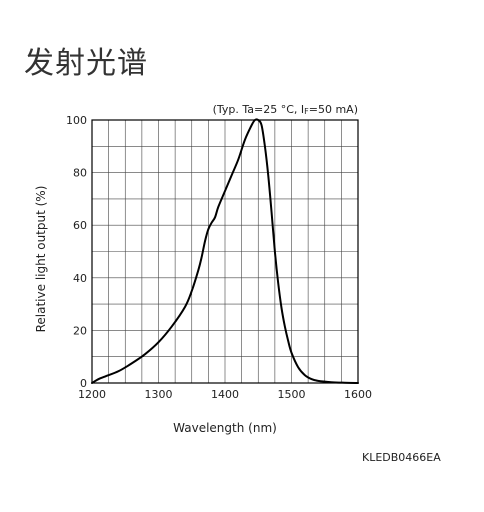 This screenshot has height=512, width=484. What do you see at coordinates (92, 394) in the screenshot?
I see `x-tick-label: 1200` at bounding box center [92, 394].